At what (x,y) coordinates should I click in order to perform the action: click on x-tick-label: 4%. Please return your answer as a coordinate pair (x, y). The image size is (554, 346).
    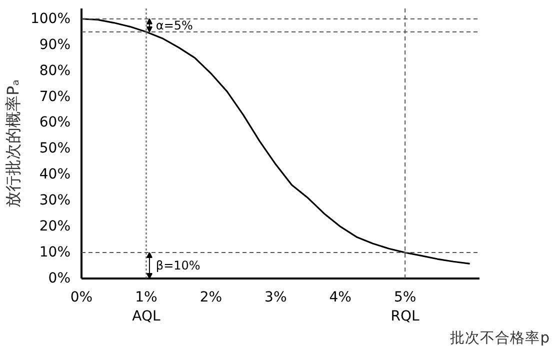
    Looking at the image, I should click on (340, 298).